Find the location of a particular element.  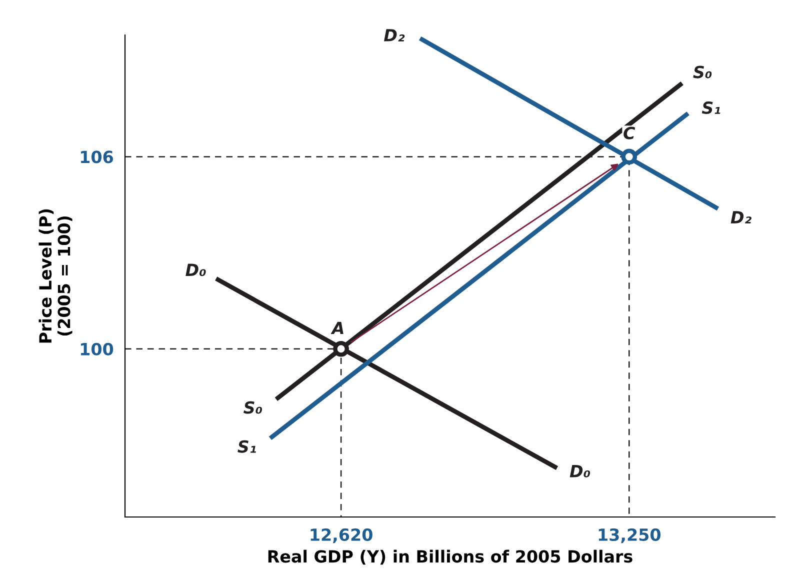

y-axis-title: Price Level (P) (2005 = 100) is located at coordinates (55, 276).